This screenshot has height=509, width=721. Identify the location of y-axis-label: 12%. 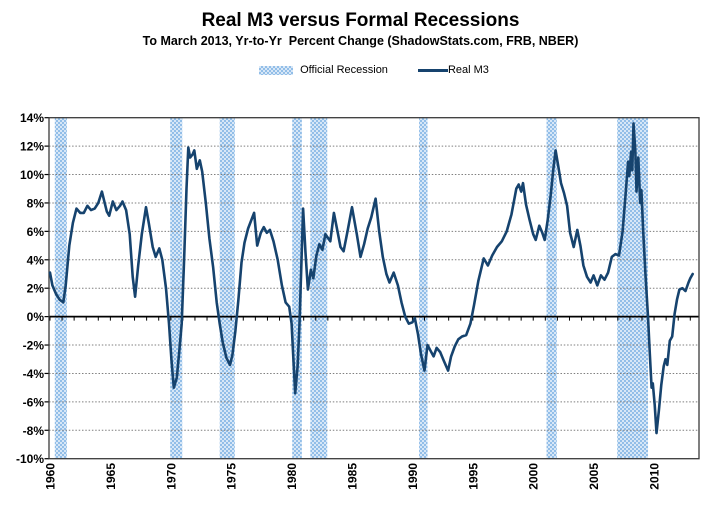
(32, 147).